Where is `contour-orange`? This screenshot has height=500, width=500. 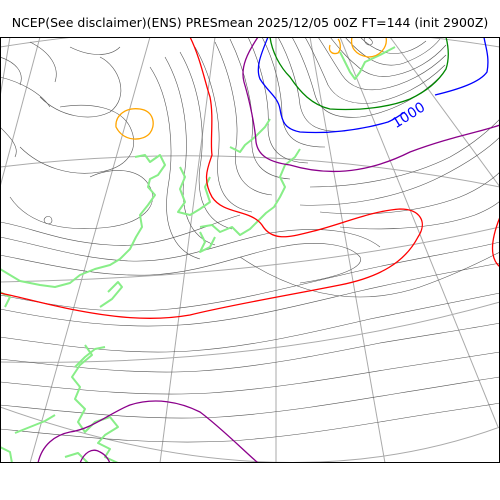 contour-orange is located at coordinates (251, 88).